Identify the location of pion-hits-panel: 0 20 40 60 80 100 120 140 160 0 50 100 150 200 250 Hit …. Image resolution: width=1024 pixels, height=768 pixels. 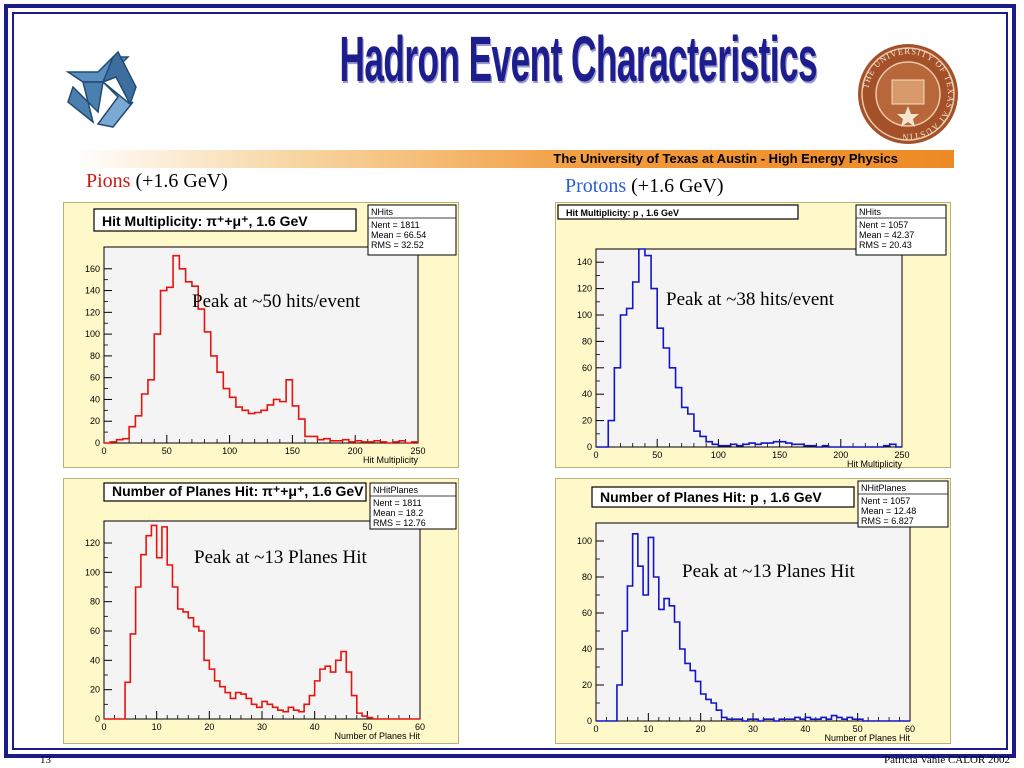
(261, 335).